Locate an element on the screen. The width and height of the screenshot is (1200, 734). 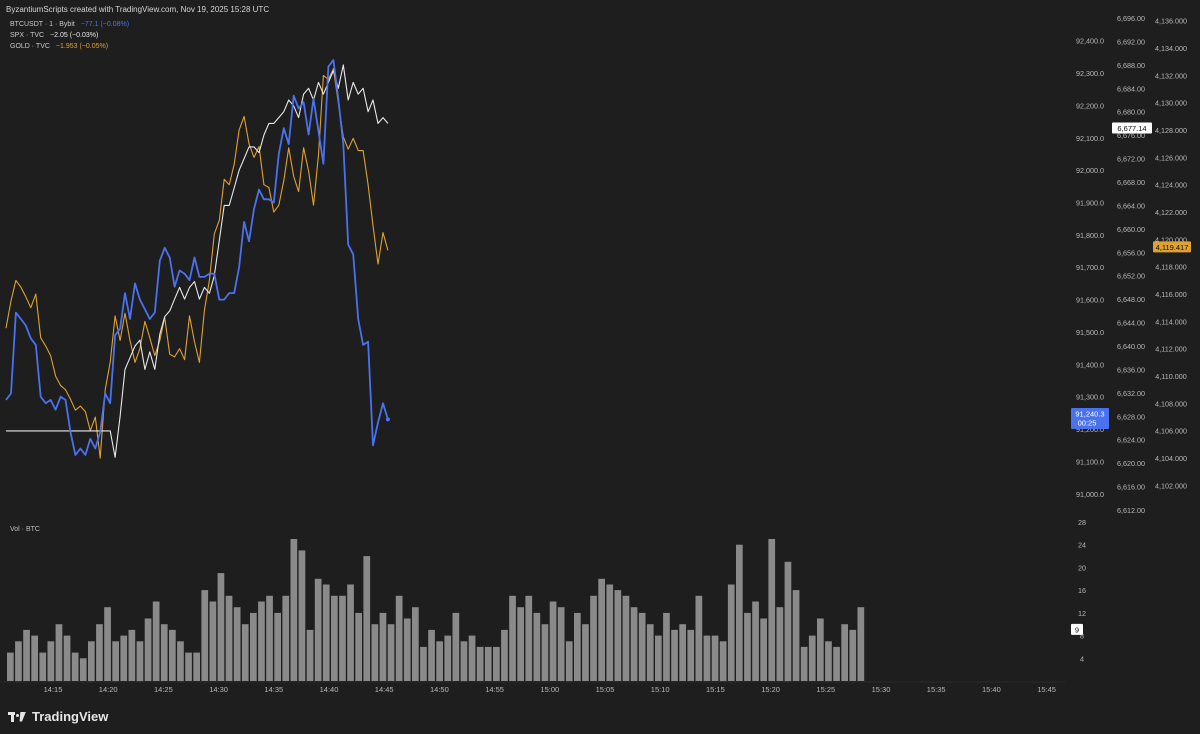
volume-axis-tick: 16 is located at coordinates (1082, 590).